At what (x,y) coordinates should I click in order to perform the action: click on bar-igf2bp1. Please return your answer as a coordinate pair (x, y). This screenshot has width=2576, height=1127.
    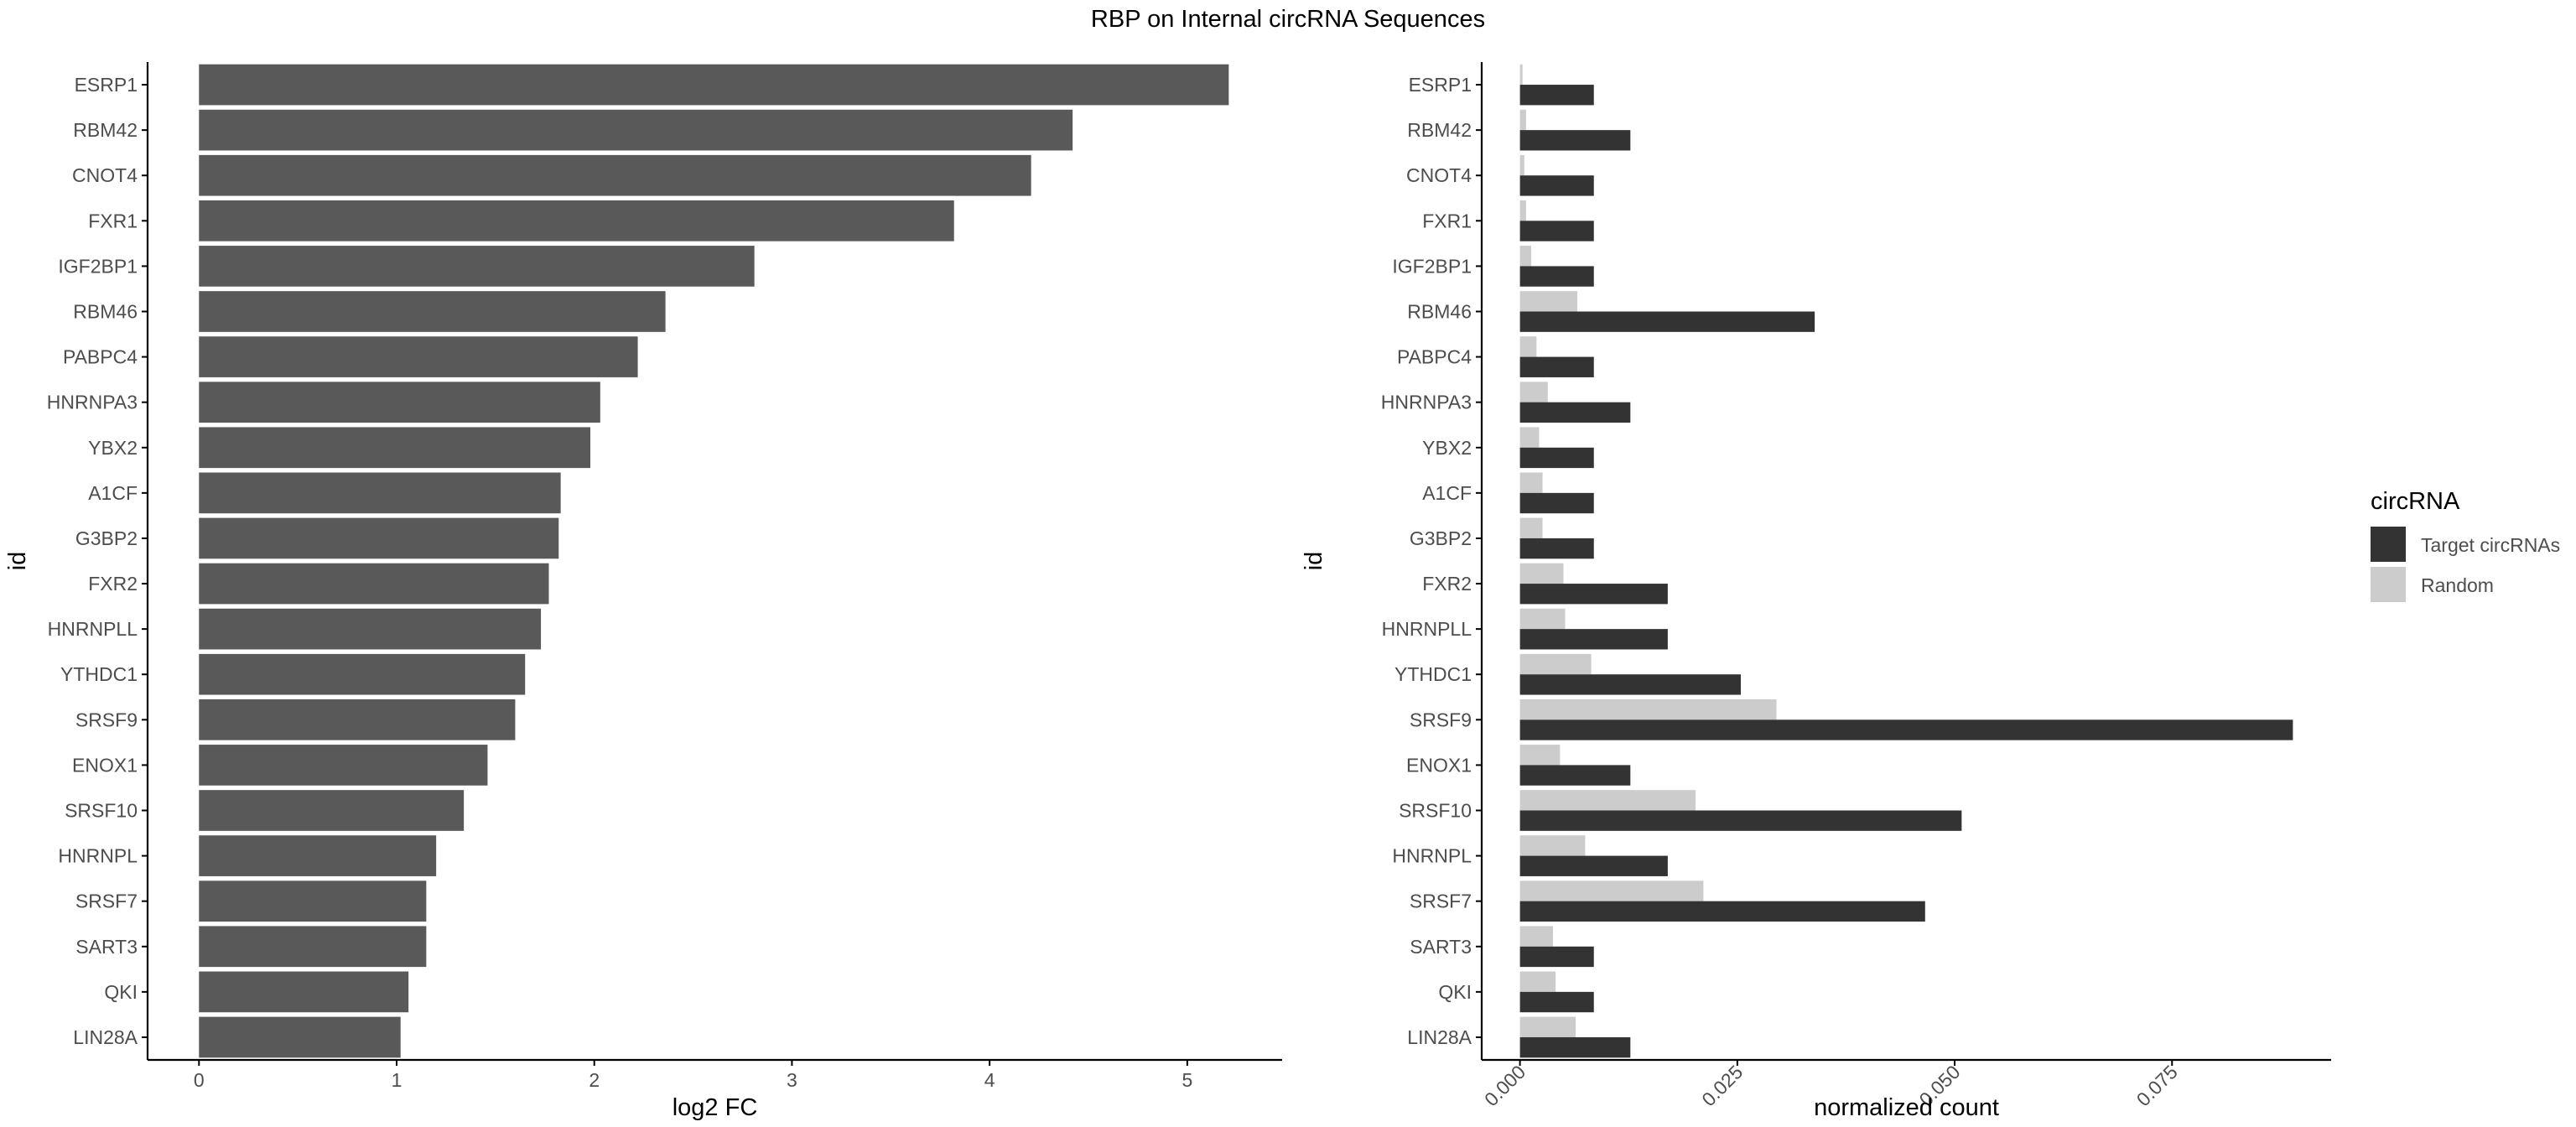
    Looking at the image, I should click on (477, 266).